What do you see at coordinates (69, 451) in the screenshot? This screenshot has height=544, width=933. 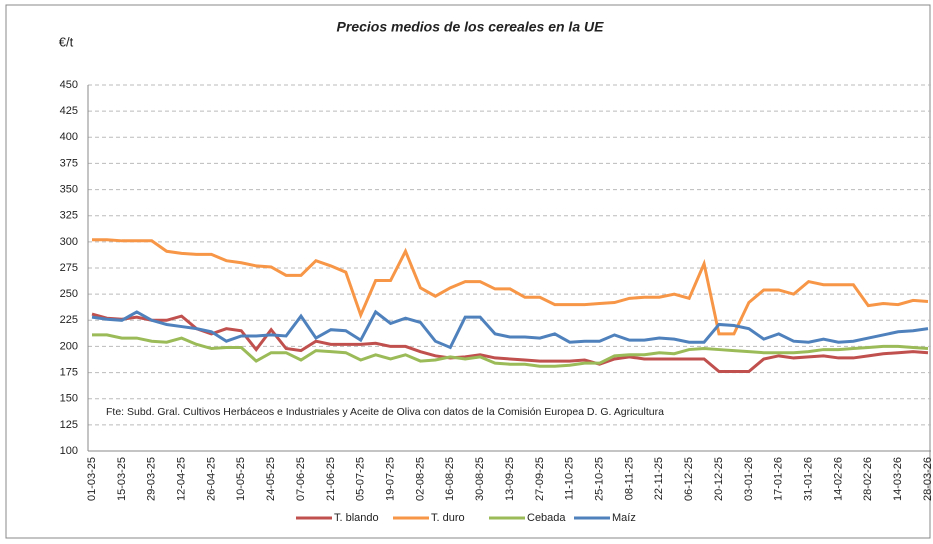 I see `y-tick-label: 100` at bounding box center [69, 451].